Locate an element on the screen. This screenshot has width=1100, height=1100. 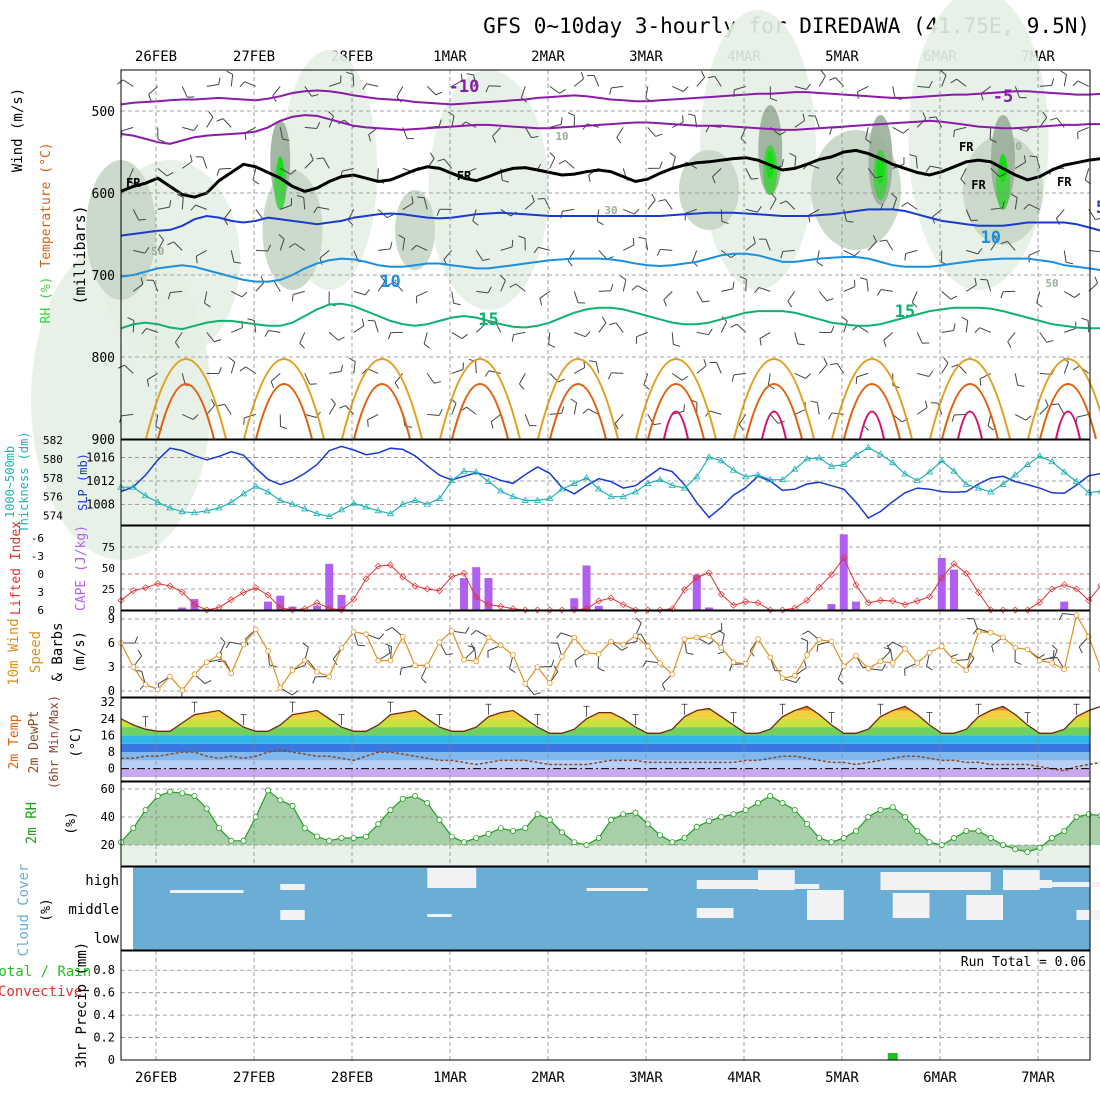
date-label-top: 1MAR is located at coordinates (450, 57).